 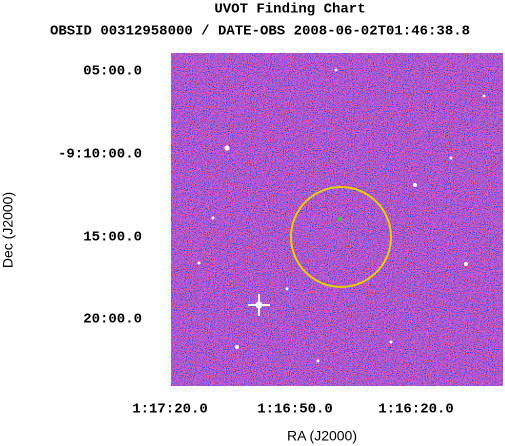 I want to click on y-tick-label: 15:00.0, so click(x=112, y=238).